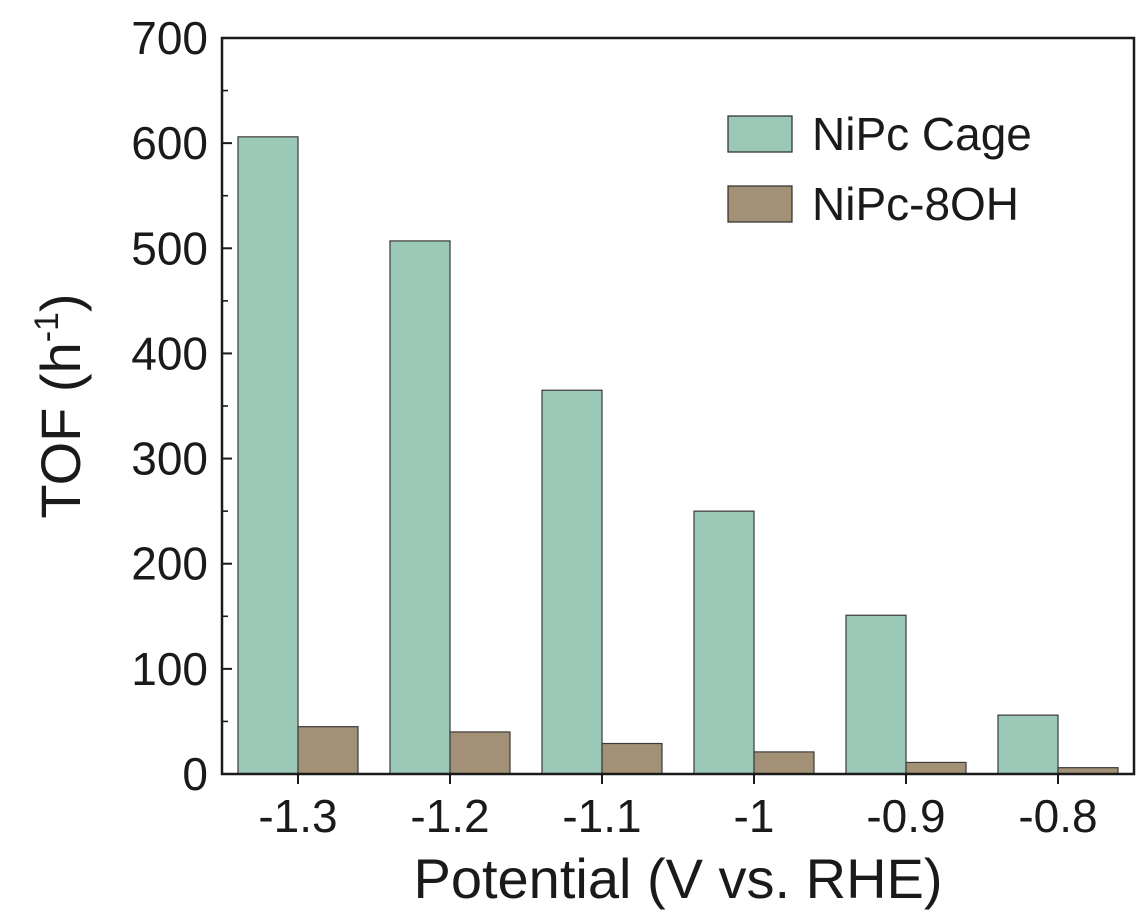 This screenshot has width=1146, height=918. Describe the element at coordinates (169, 564) in the screenshot. I see `y-tick-label: 200` at that location.